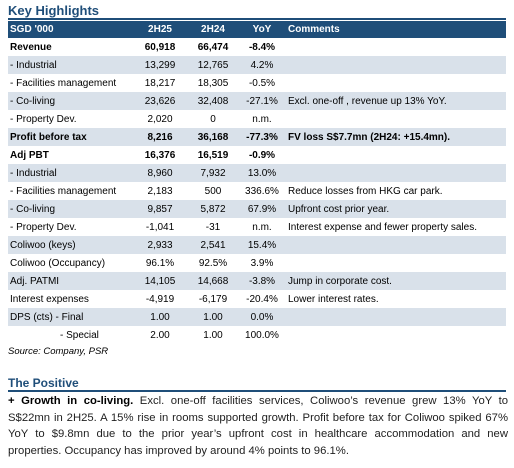 This screenshot has height=468, width=514. What do you see at coordinates (160, 119) in the screenshot?
I see `cell-2h25: 2,020` at bounding box center [160, 119].